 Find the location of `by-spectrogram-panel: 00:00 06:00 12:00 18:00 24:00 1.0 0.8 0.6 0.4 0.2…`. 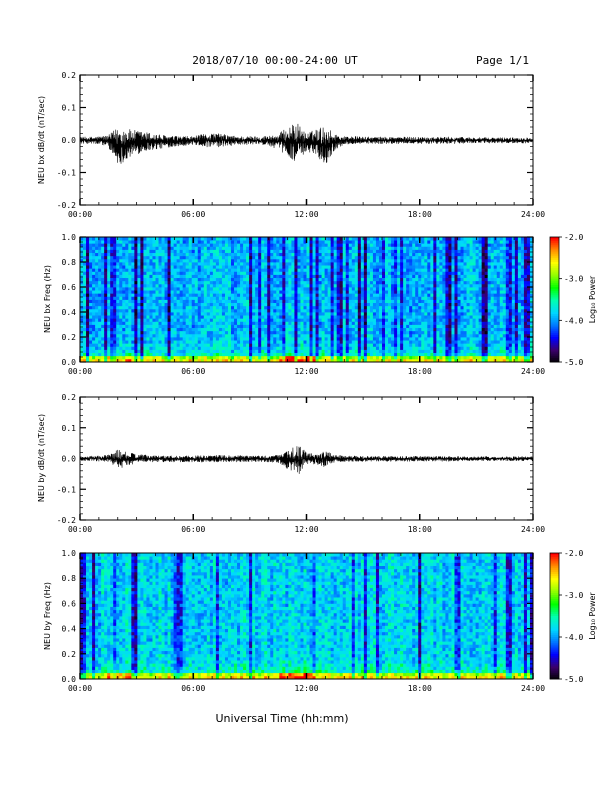

by-spectrogram-panel: 00:00 06:00 12:00 18:00 24:00 1.0 0.8 0.6 0.4 0.2… is located at coordinates (294, 621).